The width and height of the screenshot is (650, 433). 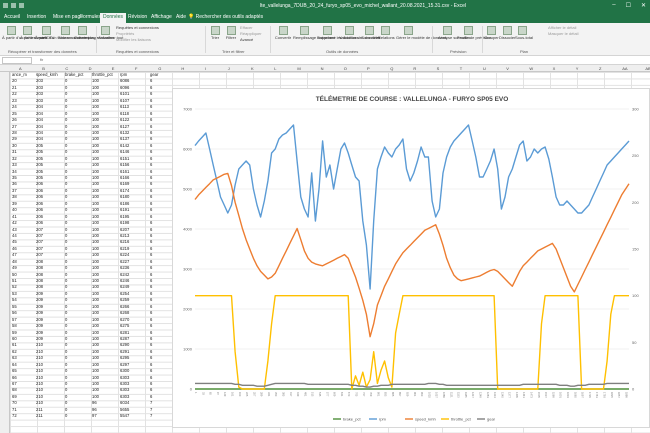 I want to click on column-header: R, so click(x=415, y=68).